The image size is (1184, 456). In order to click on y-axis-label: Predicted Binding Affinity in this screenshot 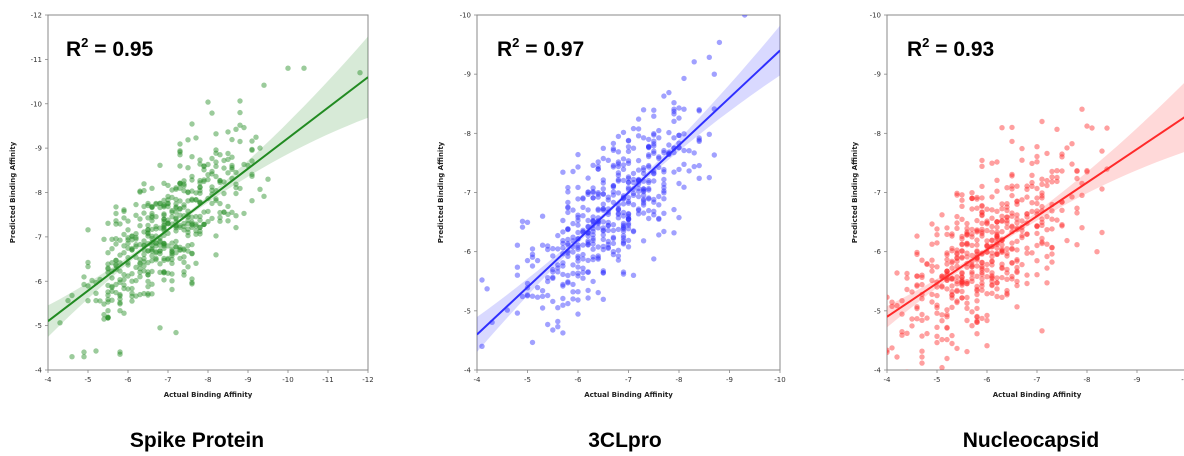, I will do `click(441, 192)`.